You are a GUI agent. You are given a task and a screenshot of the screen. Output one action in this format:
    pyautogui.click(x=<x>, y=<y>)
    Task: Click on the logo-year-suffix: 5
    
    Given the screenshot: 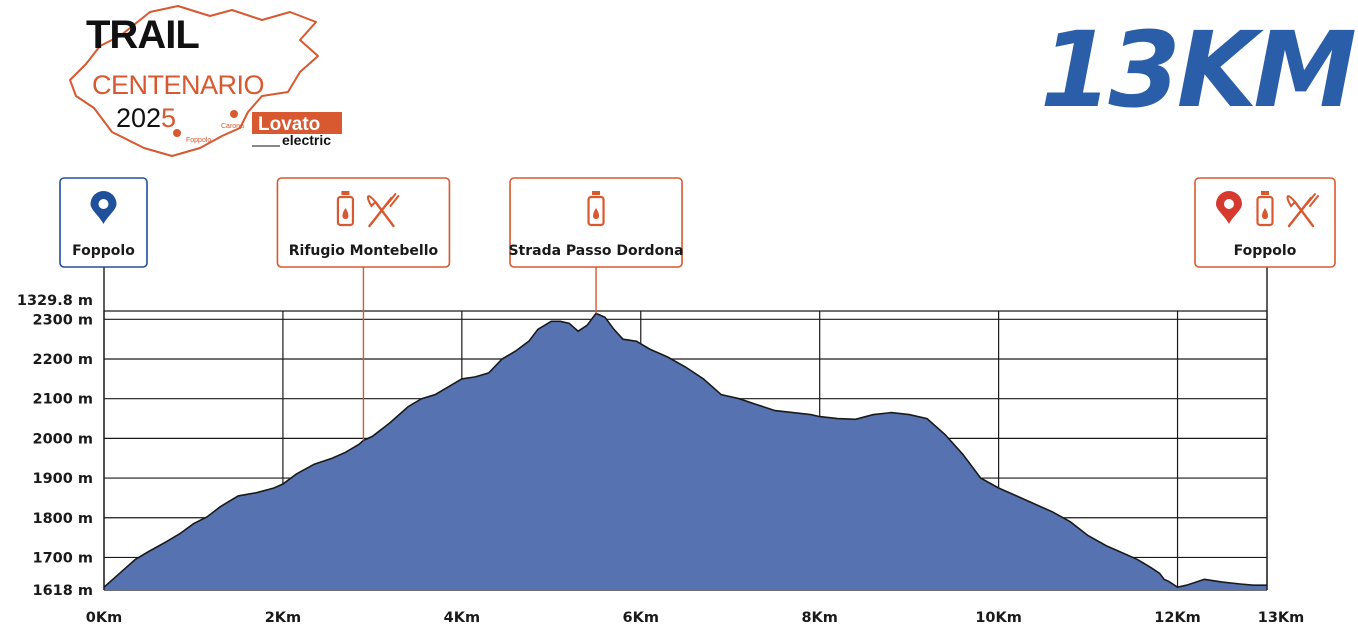 What is the action you would take?
    pyautogui.click(x=168, y=118)
    